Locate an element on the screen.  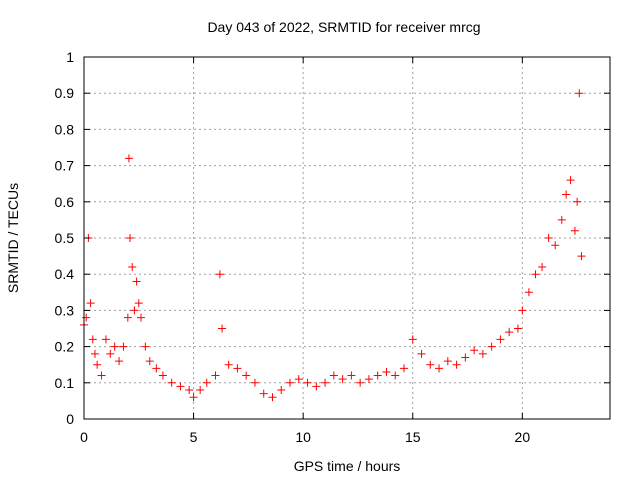
y-tick-label: 0.7 is located at coordinates (65, 166).